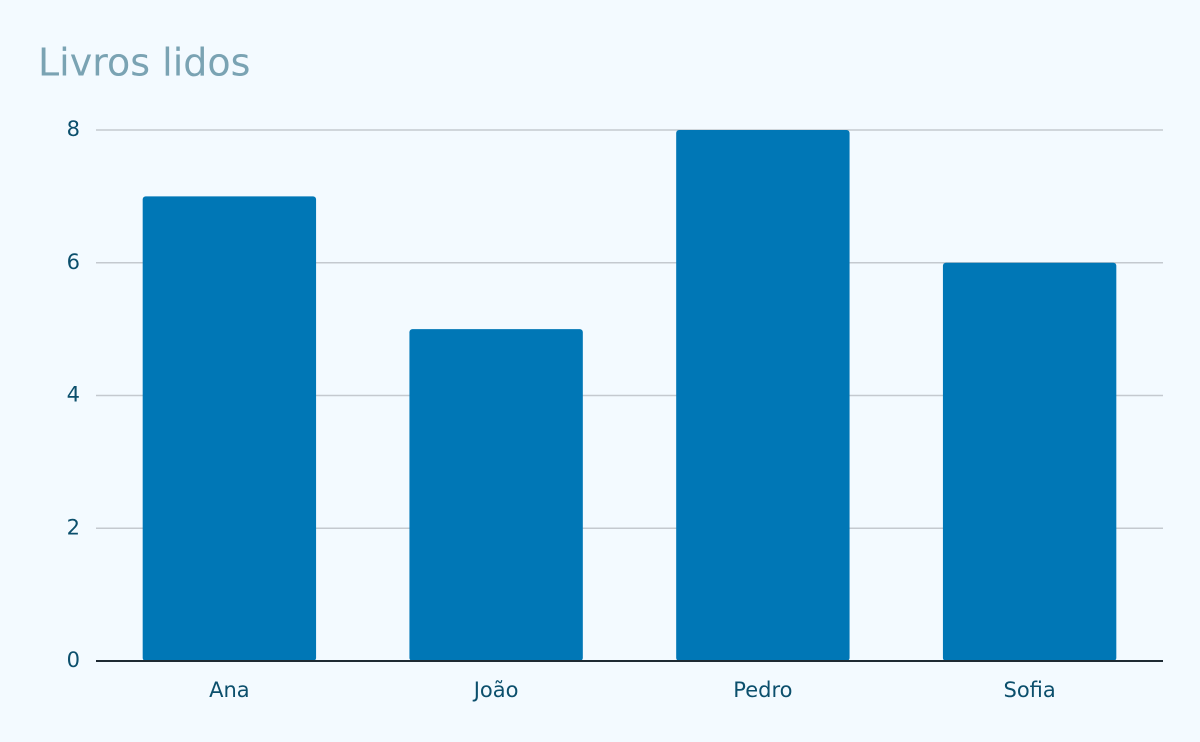 This screenshot has width=1200, height=742. Describe the element at coordinates (73, 395) in the screenshot. I see `y-tick-label: 4` at that location.